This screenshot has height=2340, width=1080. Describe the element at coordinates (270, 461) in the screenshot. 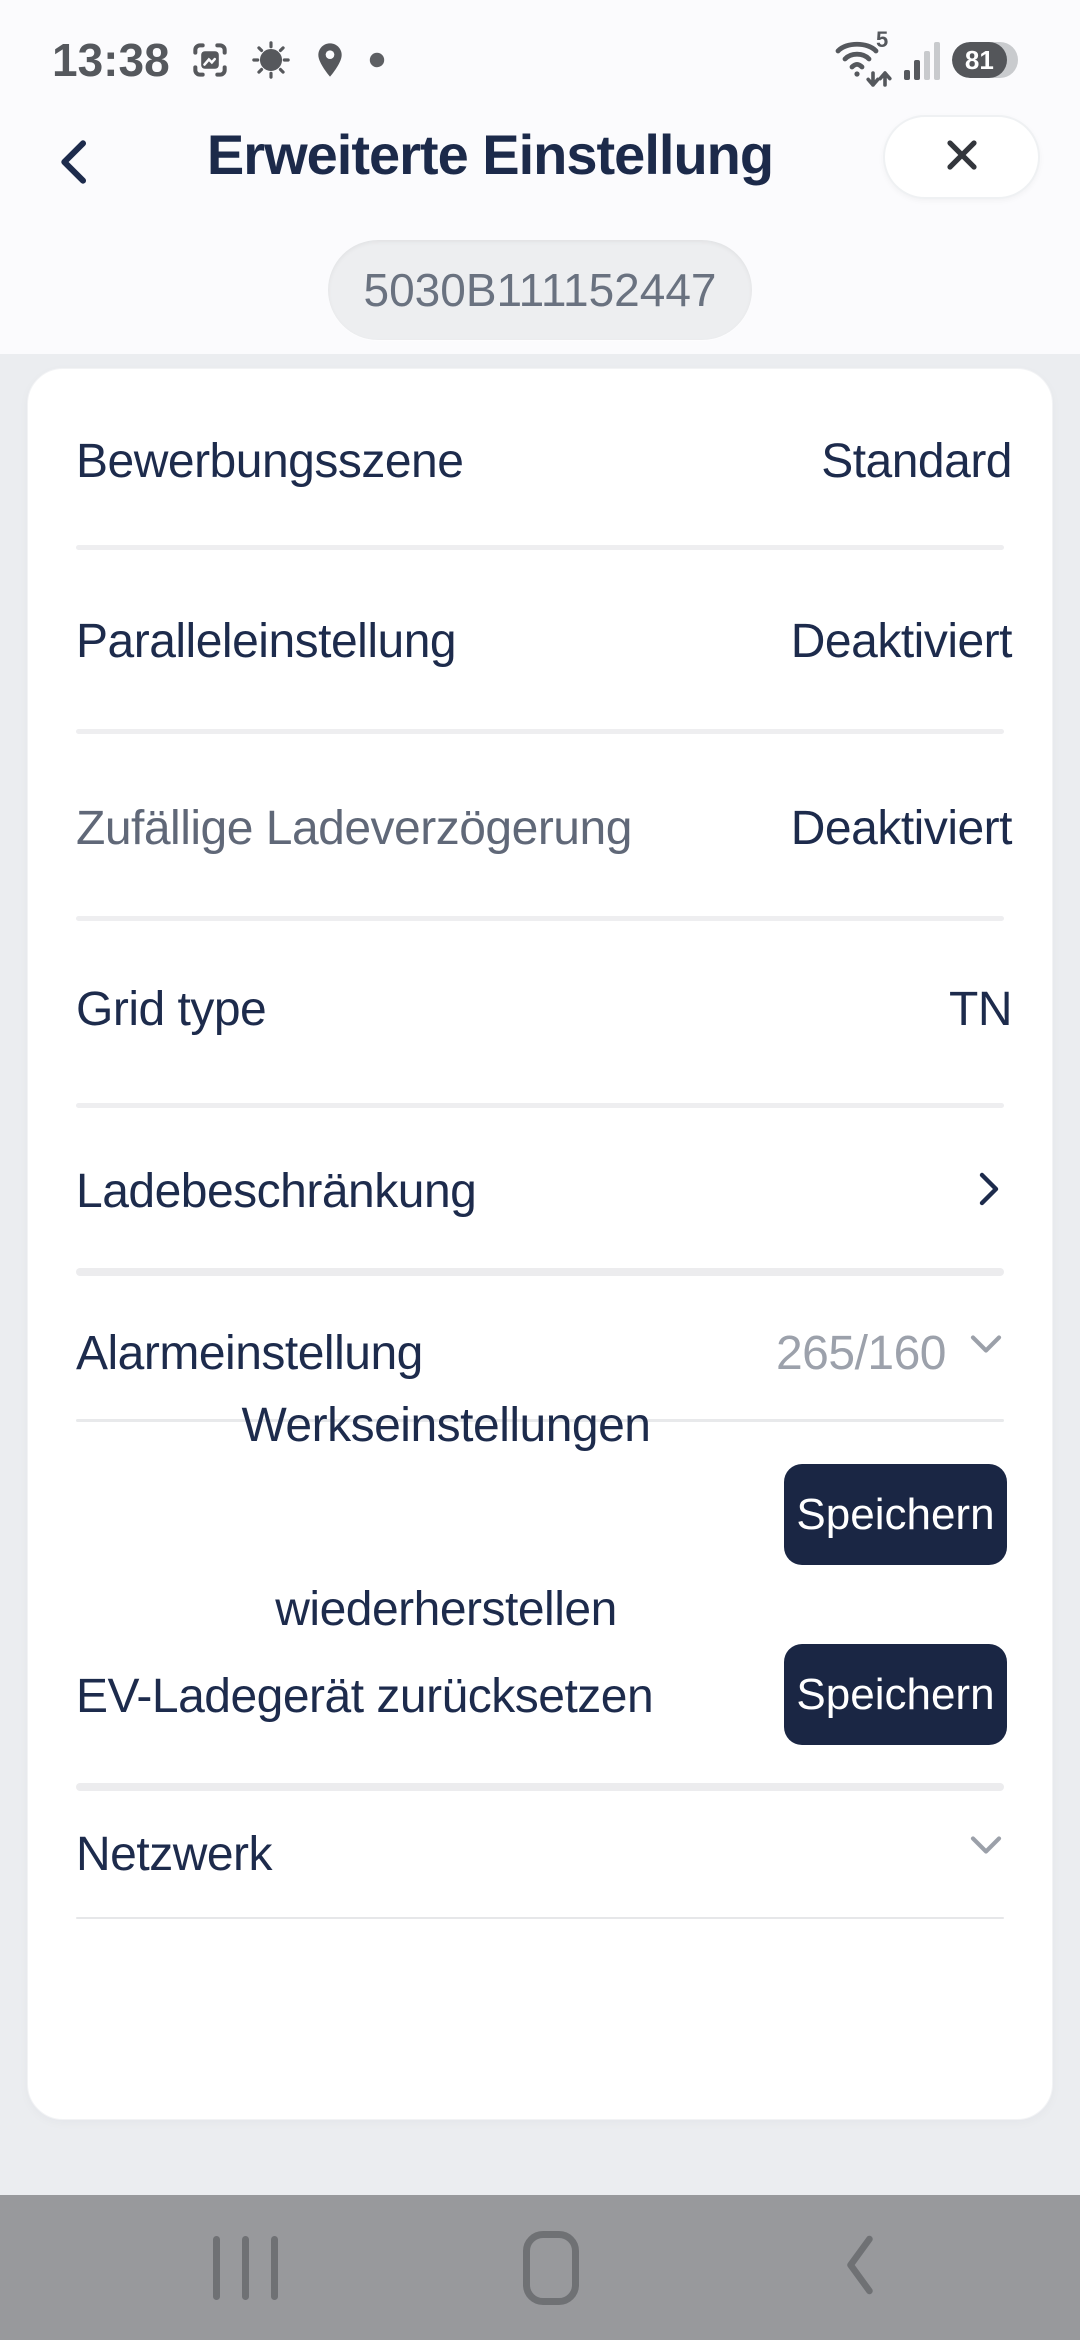

I see `setting-label: Bewerbungsszene` at that location.